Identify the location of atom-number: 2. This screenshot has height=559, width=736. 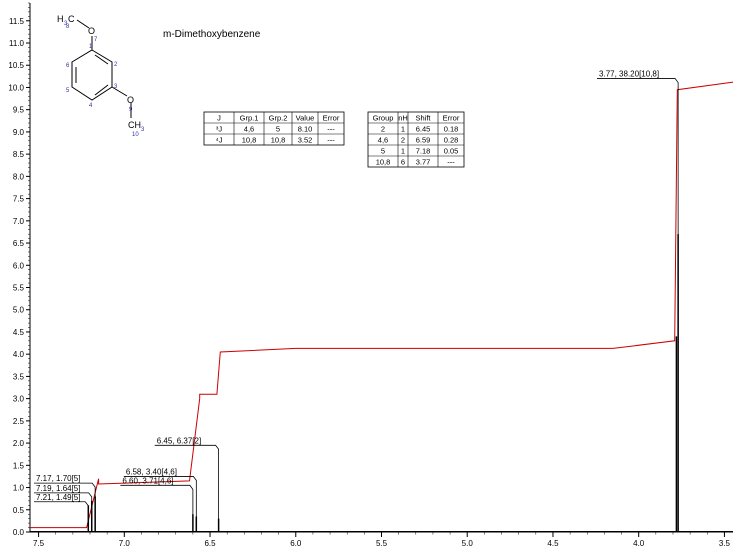
(116, 65).